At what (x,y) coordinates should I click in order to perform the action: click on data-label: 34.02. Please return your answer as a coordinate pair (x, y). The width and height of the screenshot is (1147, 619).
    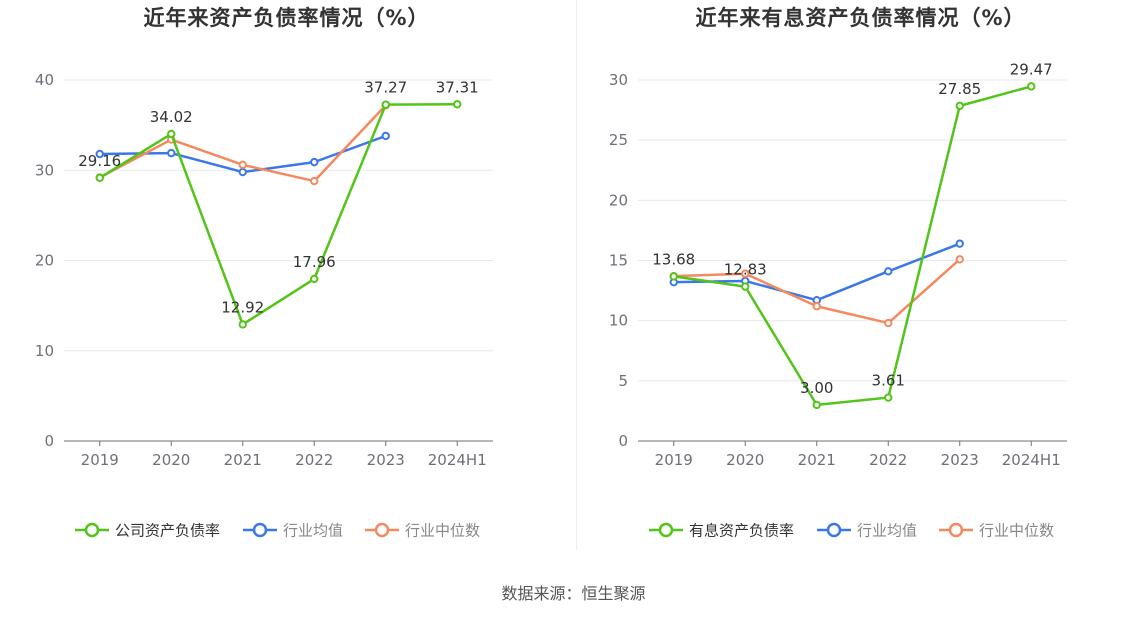
    Looking at the image, I should click on (171, 117).